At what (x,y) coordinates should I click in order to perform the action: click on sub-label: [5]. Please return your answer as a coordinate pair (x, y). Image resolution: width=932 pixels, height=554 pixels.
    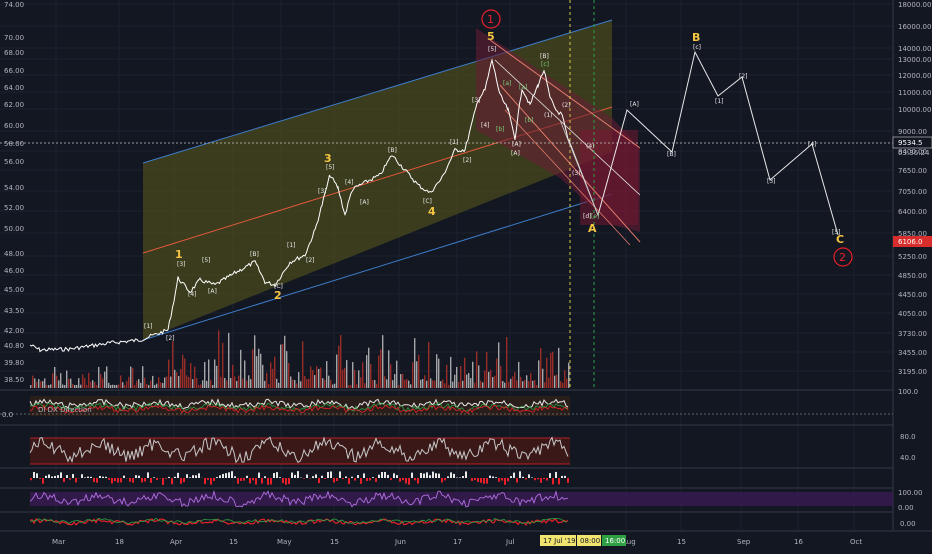
    Looking at the image, I should click on (206, 260).